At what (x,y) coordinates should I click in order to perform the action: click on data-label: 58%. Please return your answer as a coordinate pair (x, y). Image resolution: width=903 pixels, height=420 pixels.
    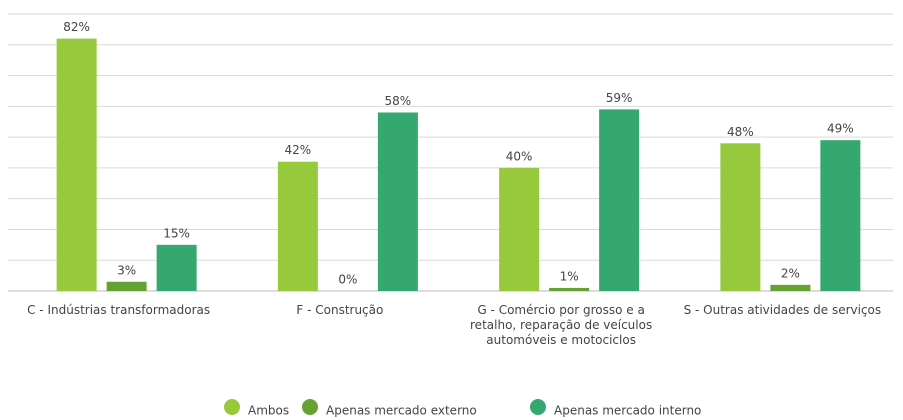
    Looking at the image, I should click on (398, 101).